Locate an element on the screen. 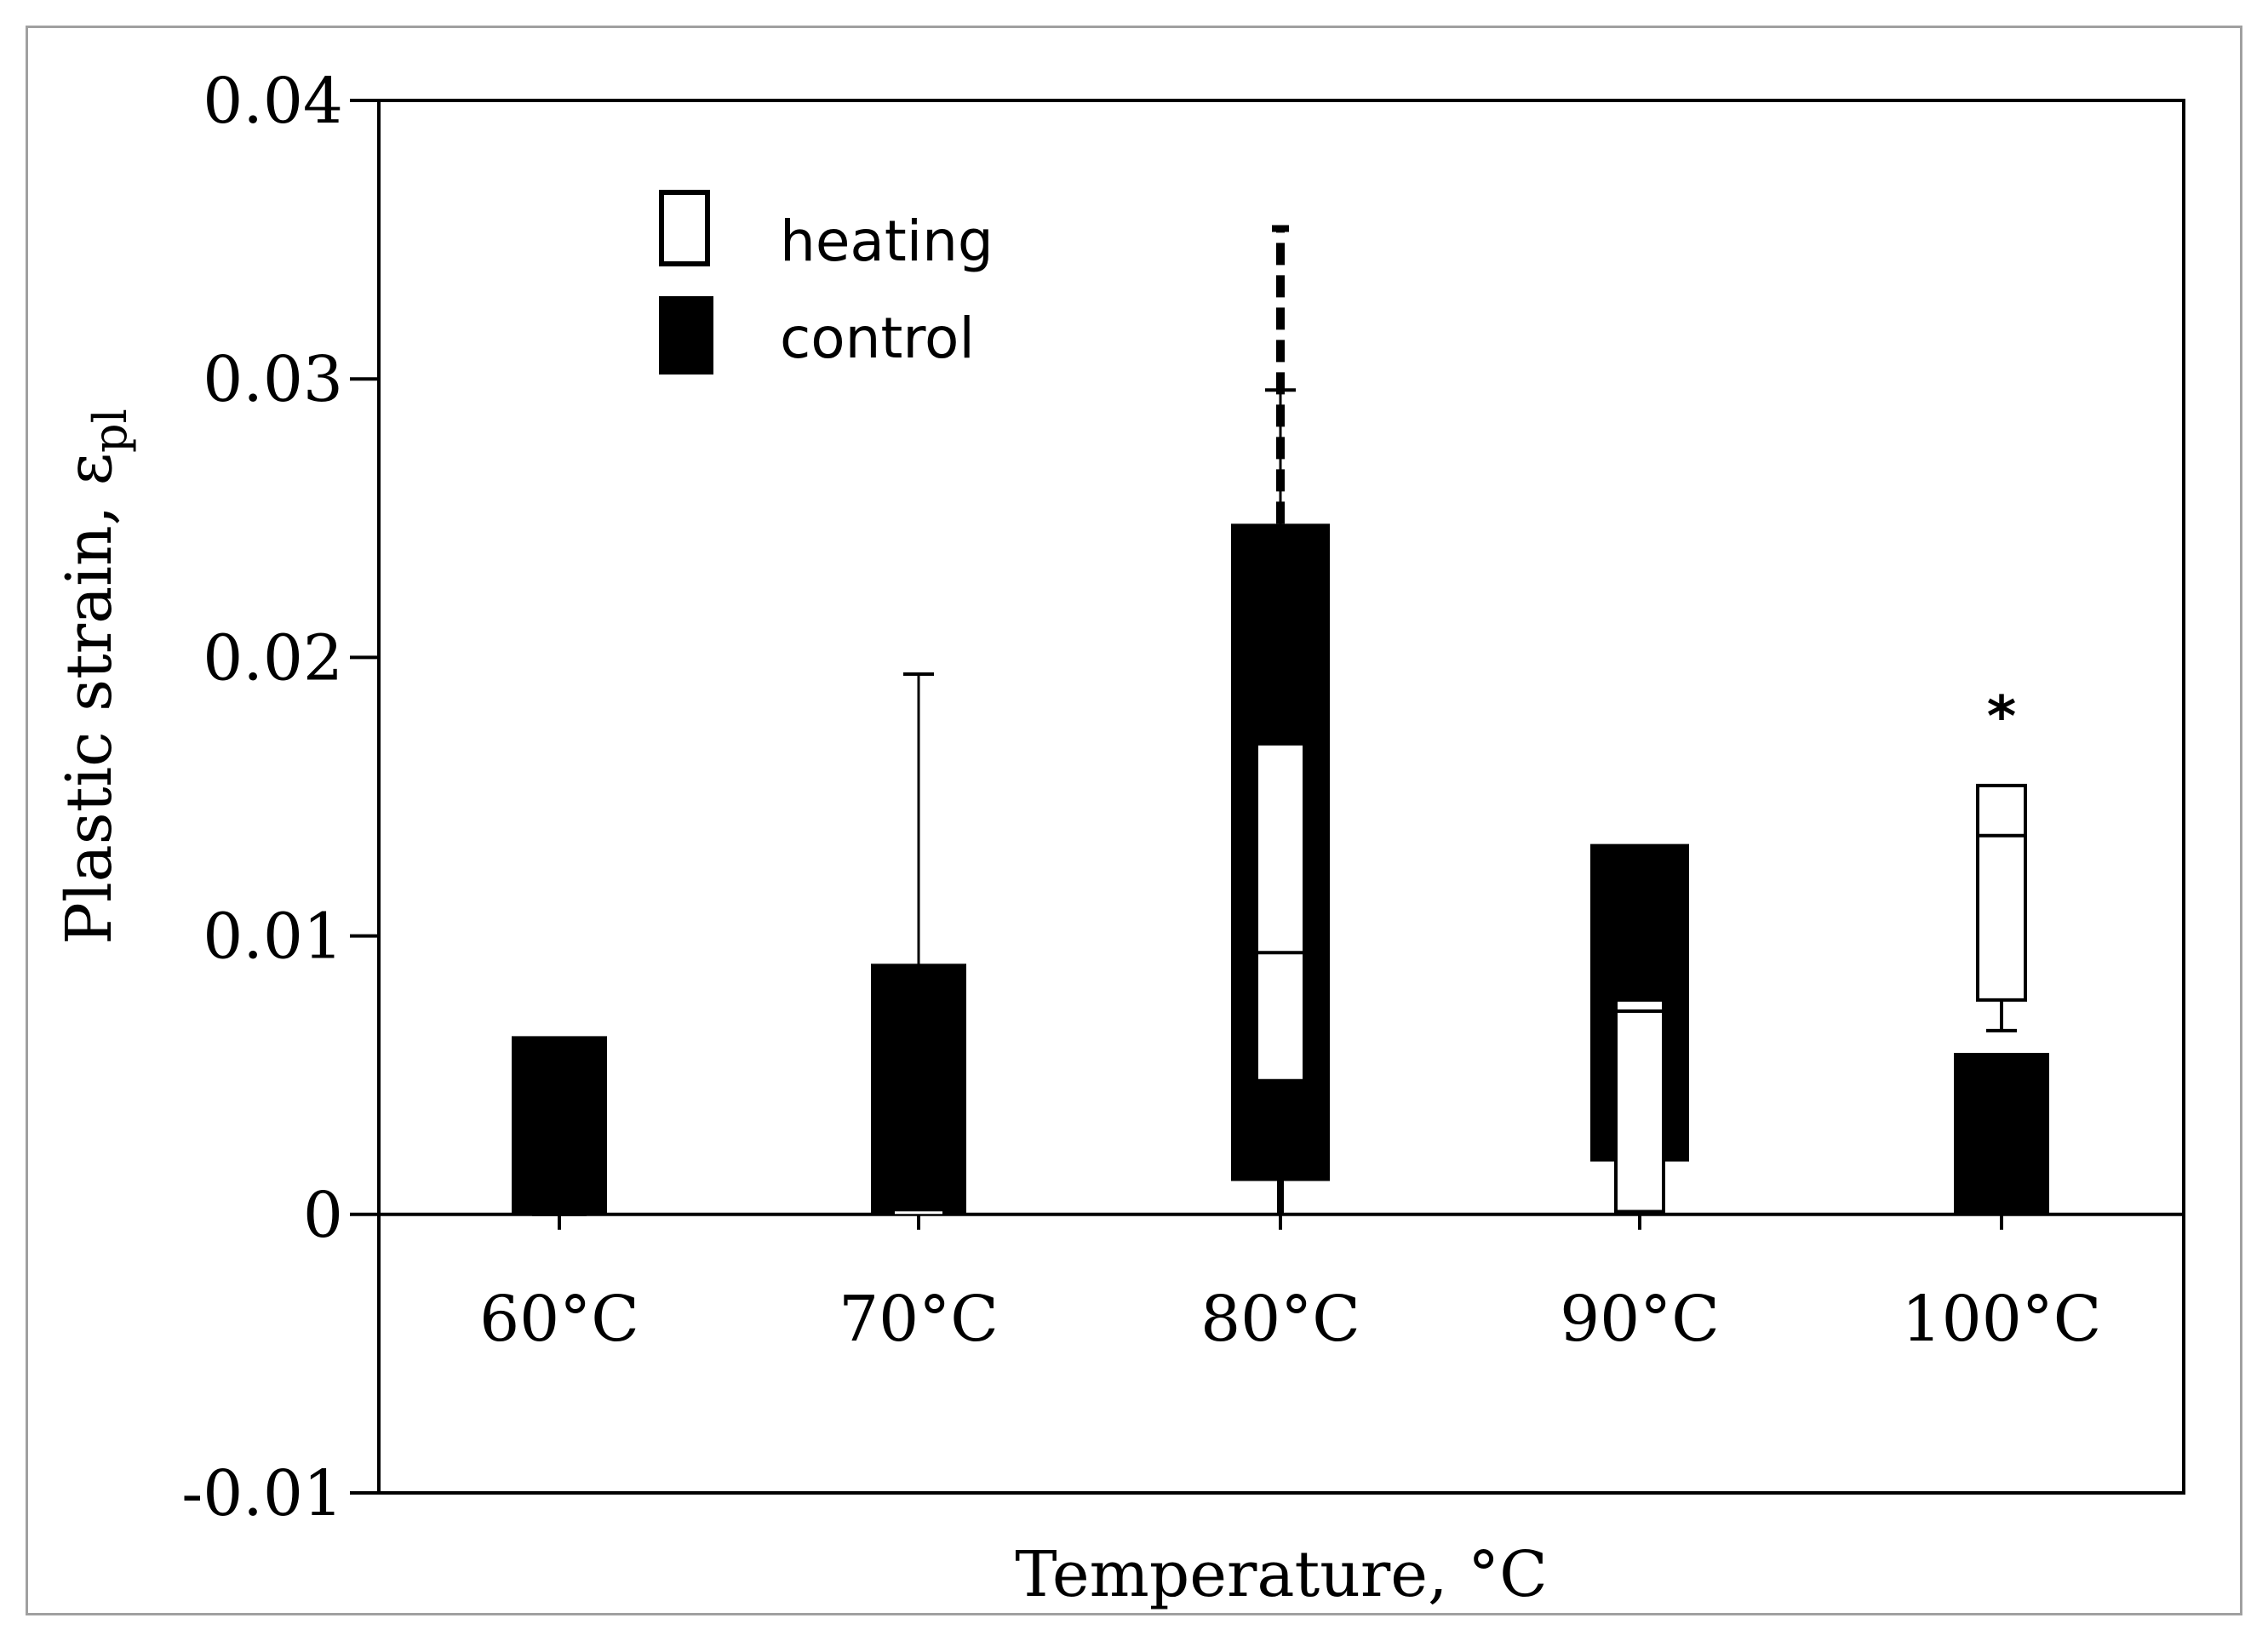 The height and width of the screenshot is (1641, 2268). x-tick-label: 90°C is located at coordinates (1640, 1319).